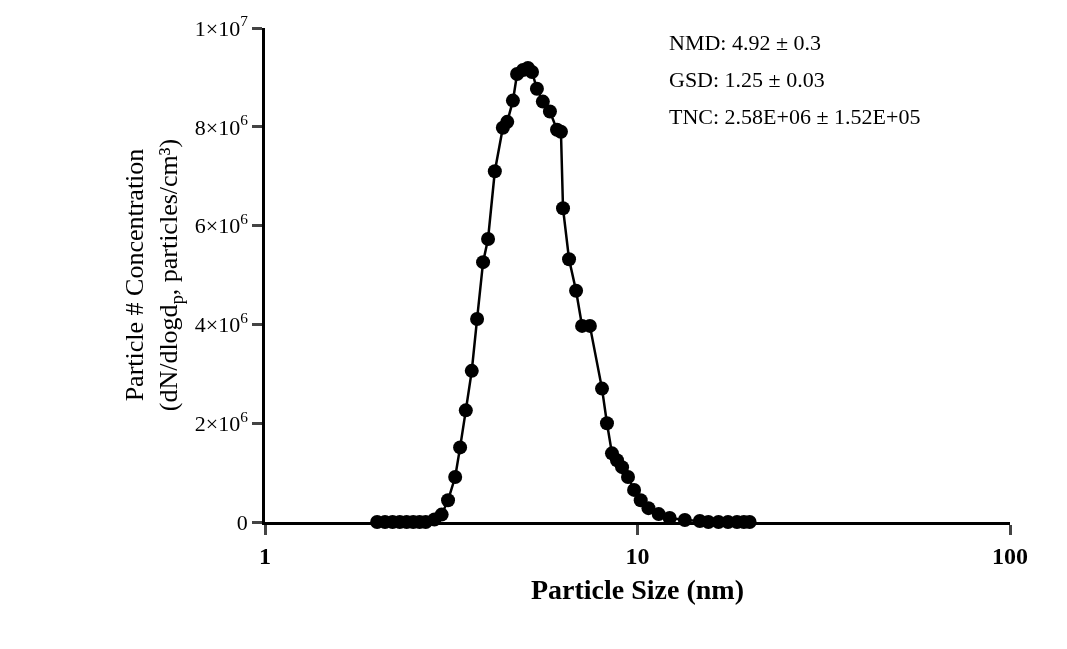  Describe the element at coordinates (221, 421) in the screenshot. I see `y-tick-label: 2×10$^{6}$` at that location.